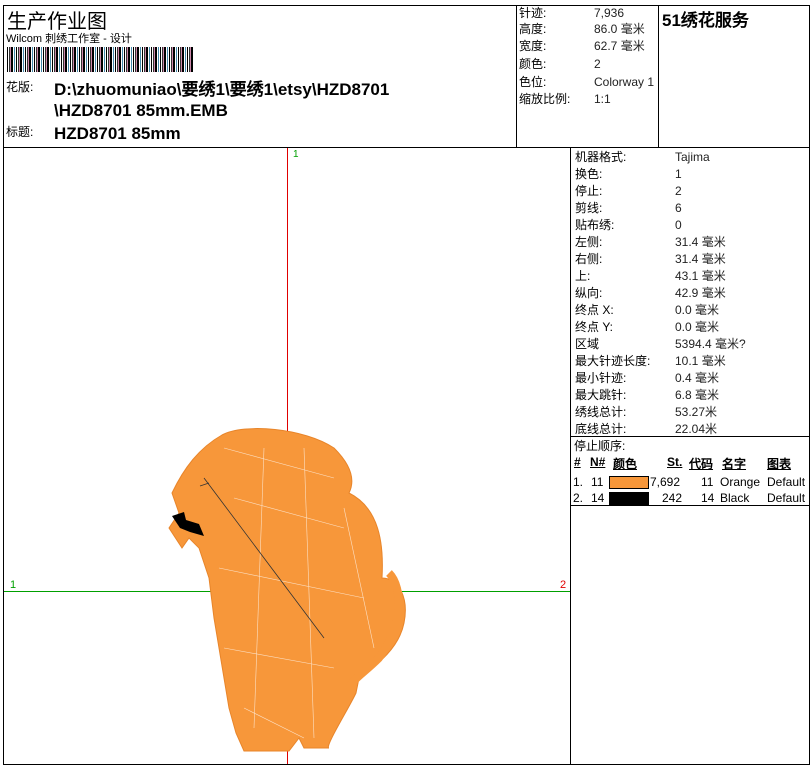  Describe the element at coordinates (589, 174) in the screenshot. I see `detail-label: 换色:` at that location.